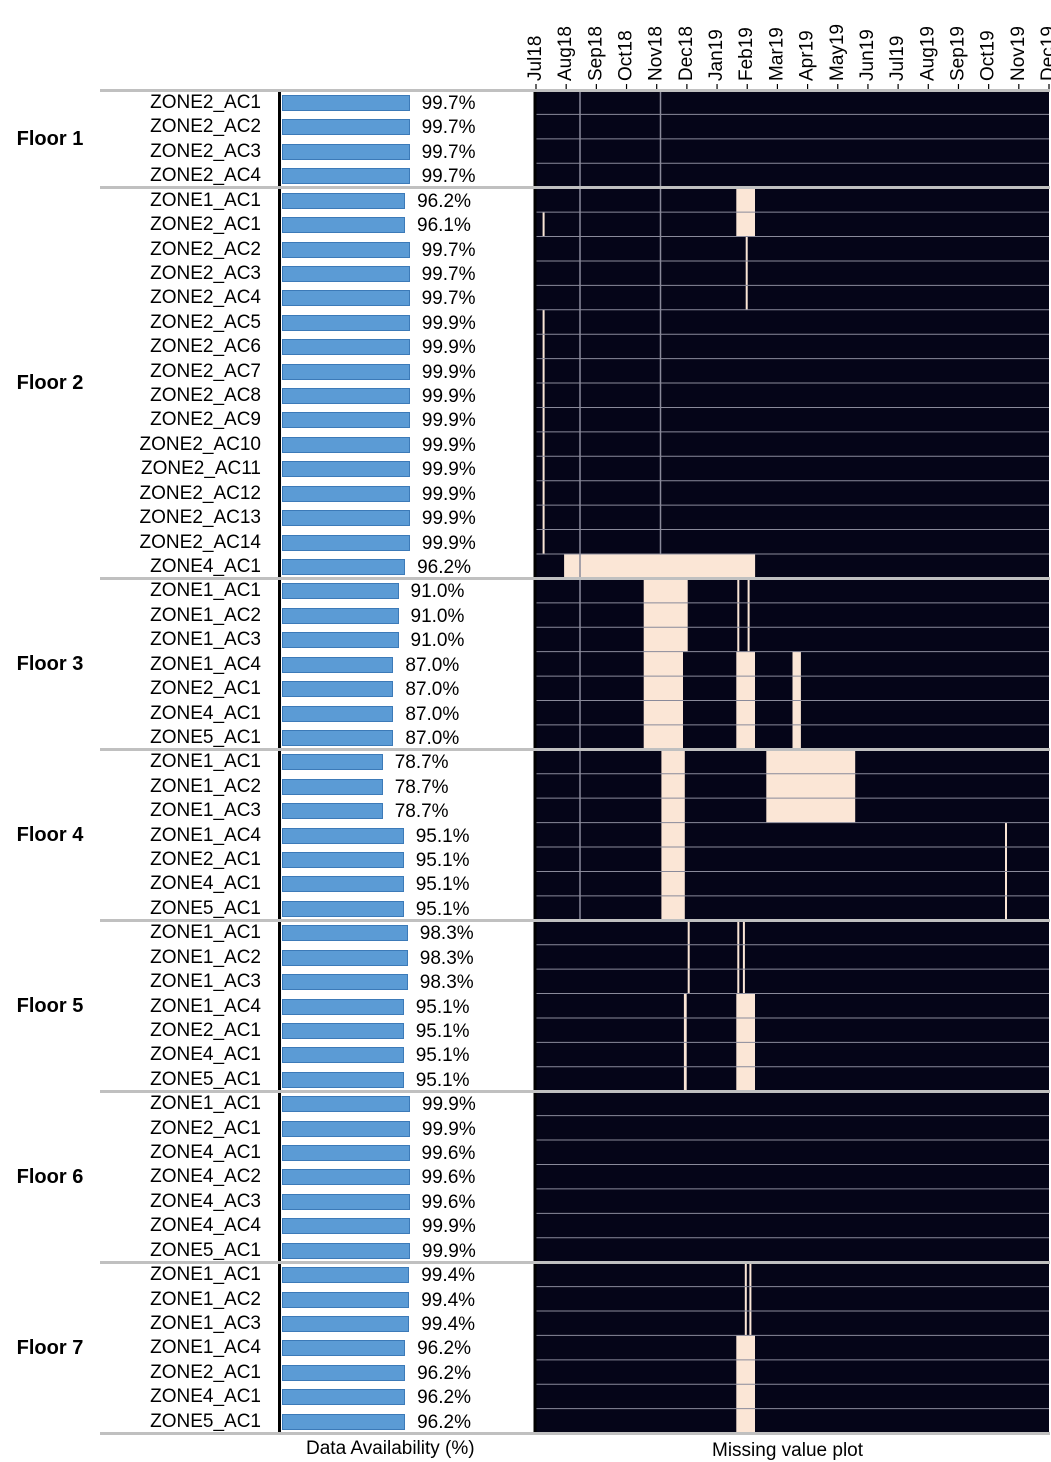  I want to click on availability-value-label: 99.6%, so click(448, 1202).